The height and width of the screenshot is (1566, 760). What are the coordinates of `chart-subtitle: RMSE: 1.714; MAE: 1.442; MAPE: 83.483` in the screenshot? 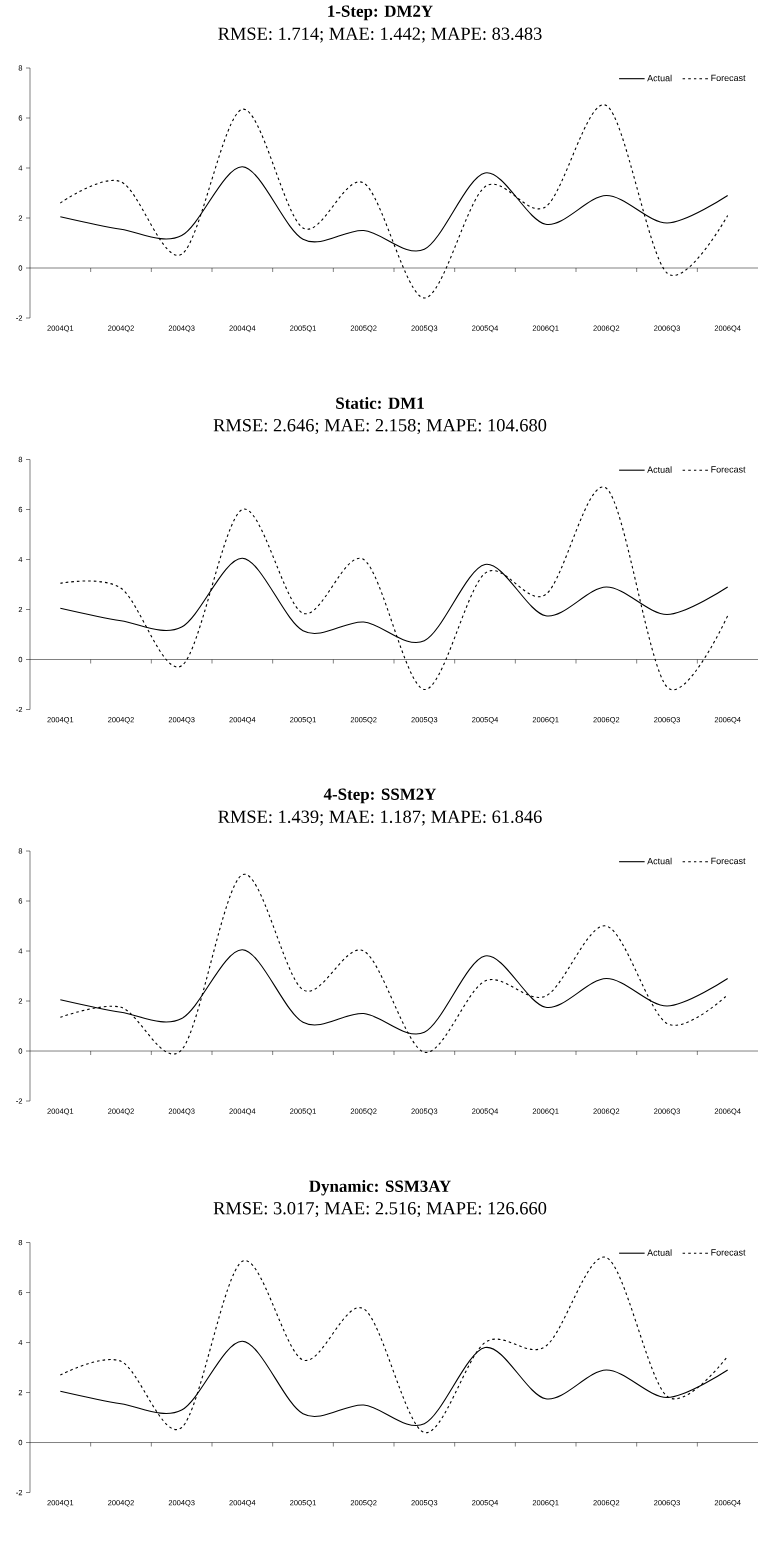 It's located at (380, 35).